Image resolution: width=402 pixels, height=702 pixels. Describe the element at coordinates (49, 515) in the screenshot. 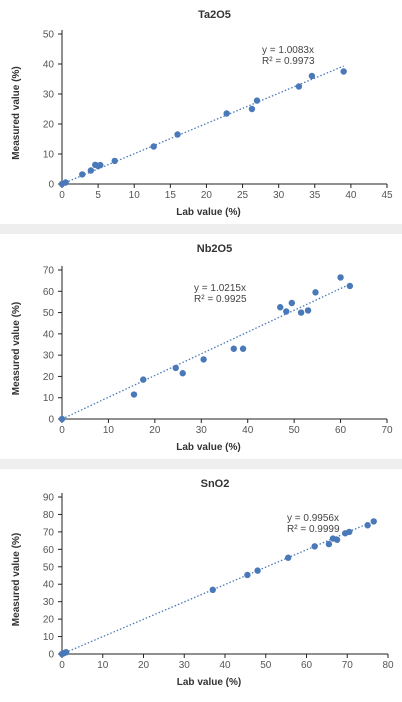

I see `y-tick-label: 80` at that location.